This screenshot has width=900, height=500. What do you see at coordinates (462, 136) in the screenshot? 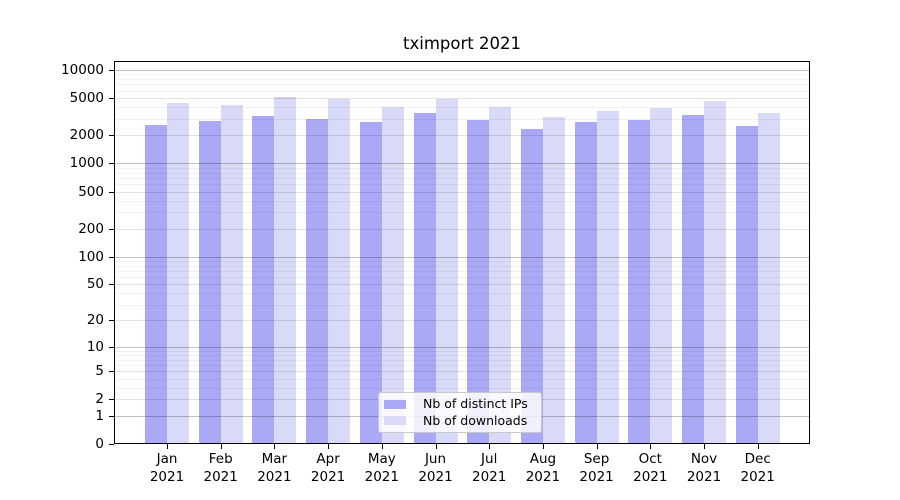
I see `gridline-2000` at bounding box center [462, 136].